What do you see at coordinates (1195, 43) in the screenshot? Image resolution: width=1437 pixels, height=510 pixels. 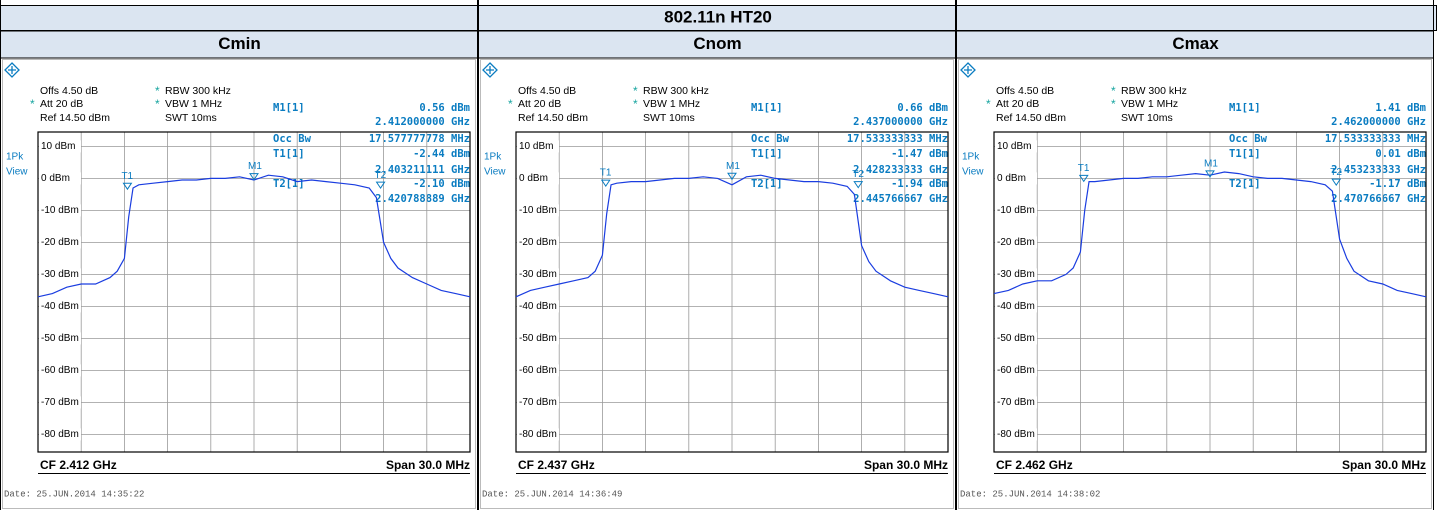 I see `panel-title: Cmax` at bounding box center [1195, 43].